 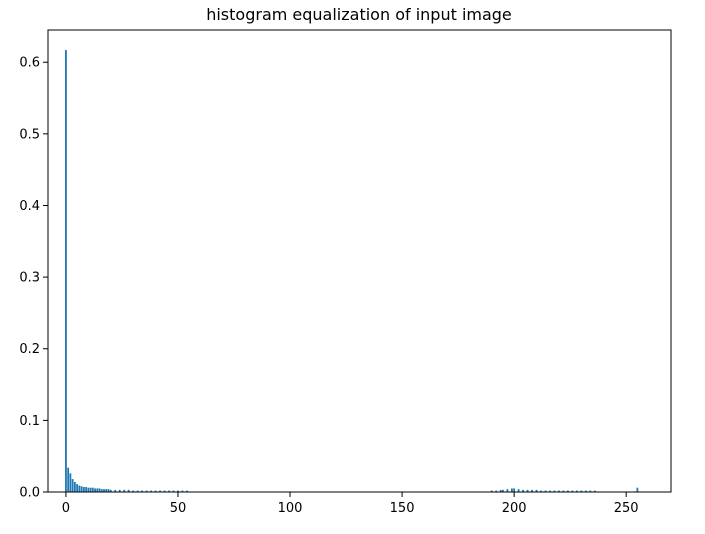 What do you see at coordinates (350, 504) in the screenshot?
I see `x-axis: 0 50 100 150 200 250` at bounding box center [350, 504].